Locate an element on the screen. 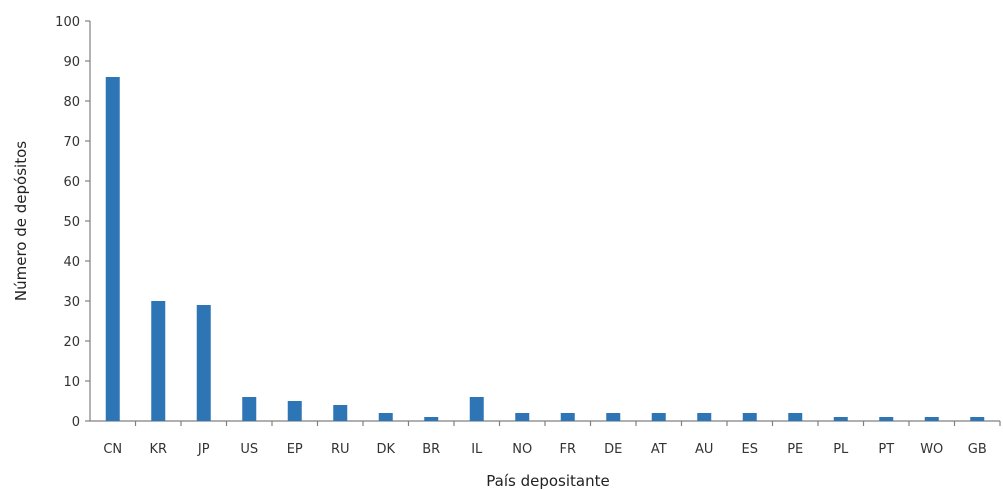 The image size is (1003, 490). y-tick-label: 20 is located at coordinates (71, 342).